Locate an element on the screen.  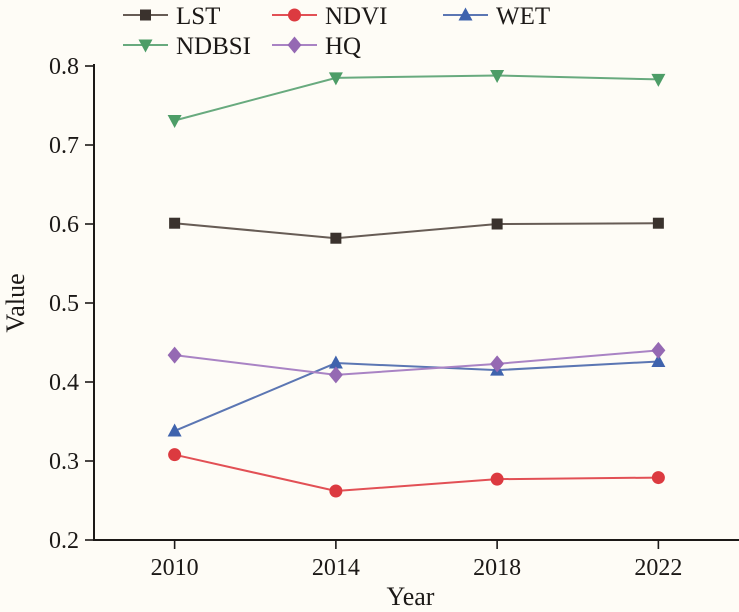
legend-marker-LST is located at coordinates (145, 15).